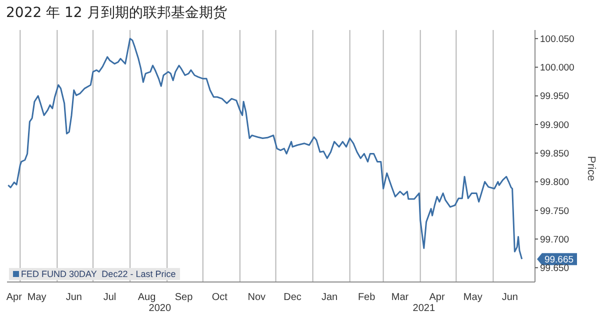 The height and width of the screenshot is (326, 598). Describe the element at coordinates (591, 169) in the screenshot. I see `y-axis-title: Price` at that location.